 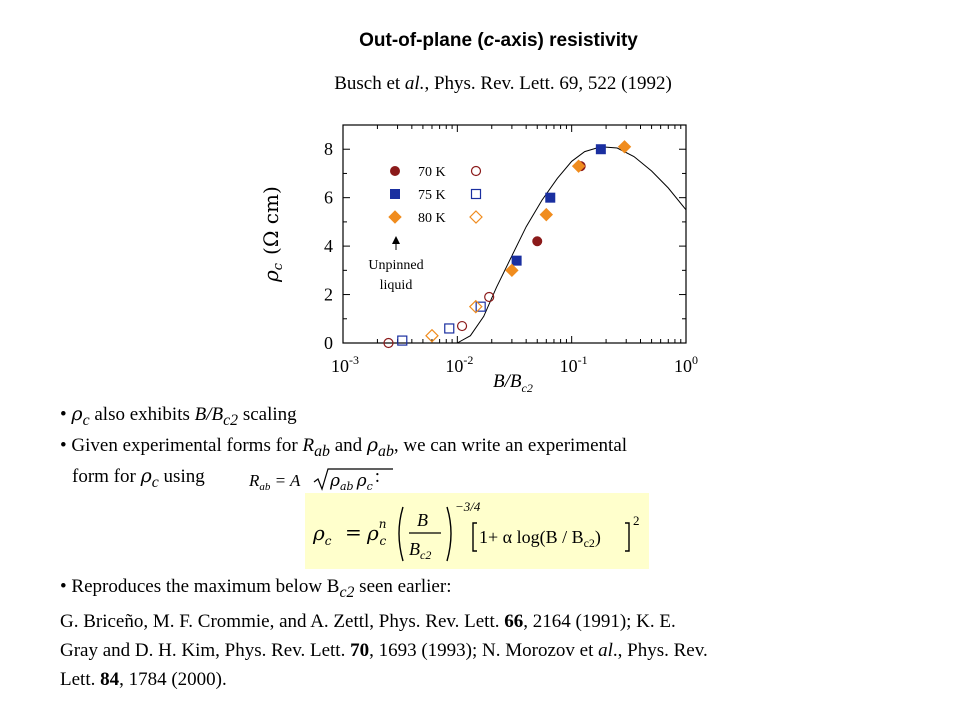 I want to click on sqrt-sign, so click(x=353, y=479).